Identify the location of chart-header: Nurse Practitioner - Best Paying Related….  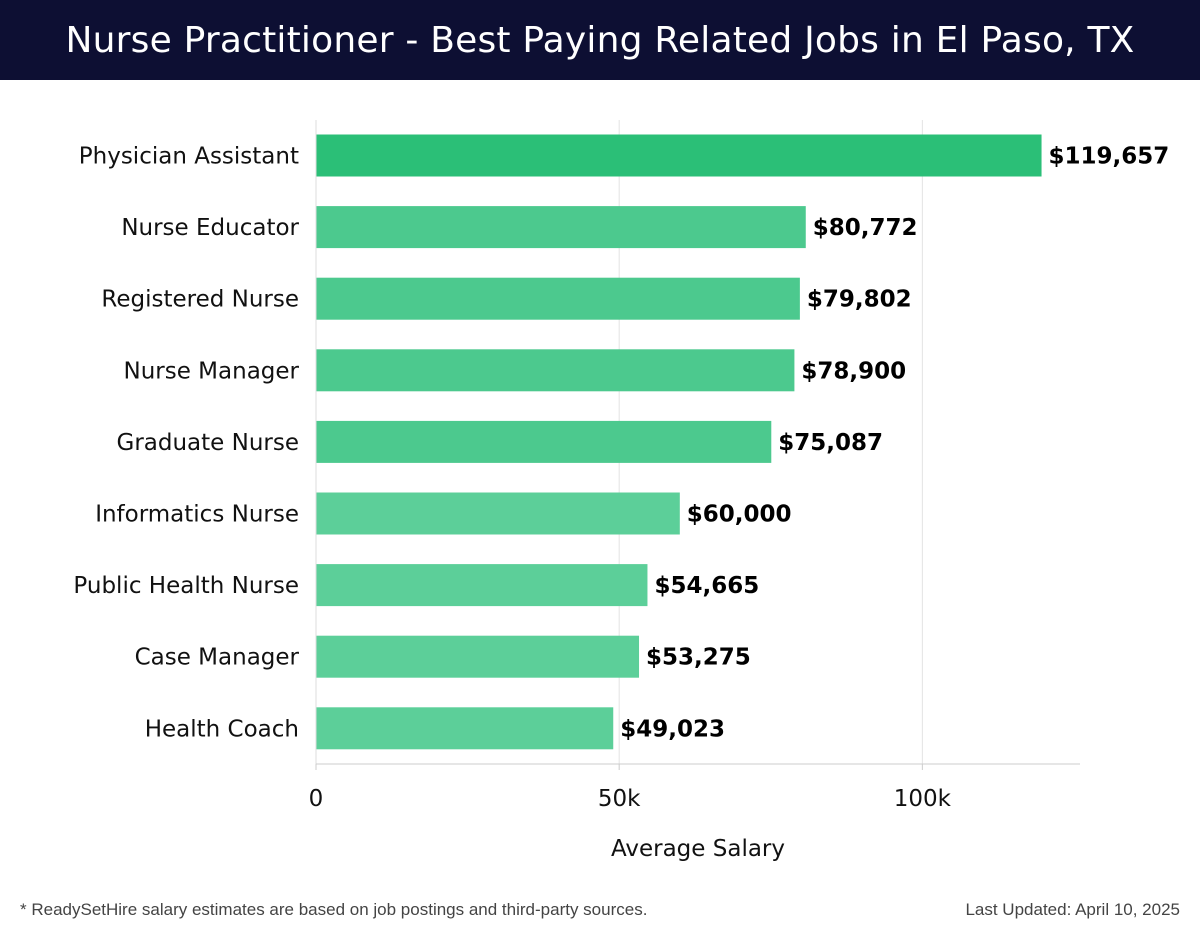
(600, 40).